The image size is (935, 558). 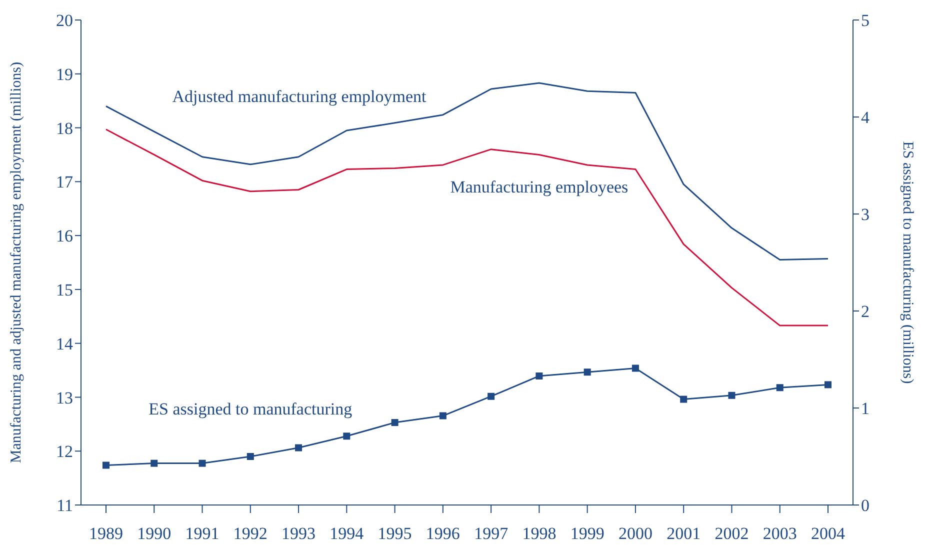 What do you see at coordinates (587, 534) in the screenshot?
I see `x-tick-label: 1999` at bounding box center [587, 534].